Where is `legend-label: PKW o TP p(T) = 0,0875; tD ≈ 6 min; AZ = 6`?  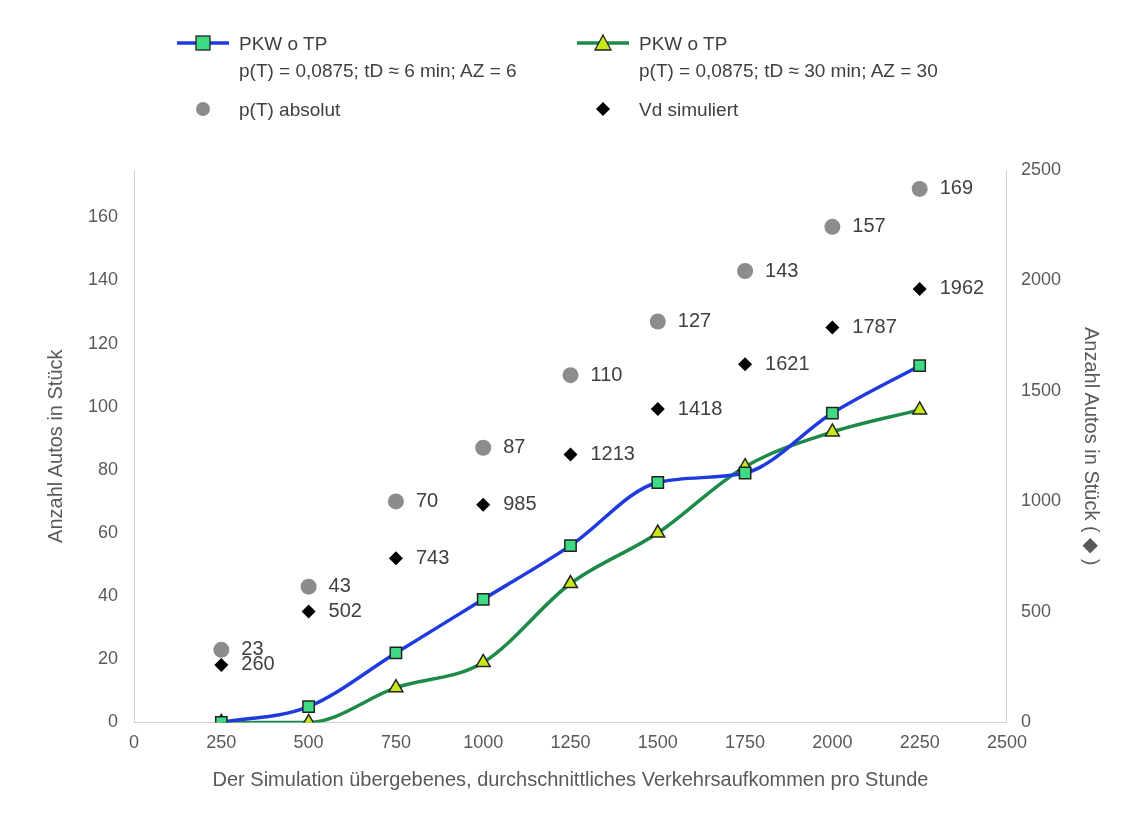
legend-label: PKW o TP p(T) = 0,0875; tD ≈ 6 min; AZ = 6 is located at coordinates (378, 57).